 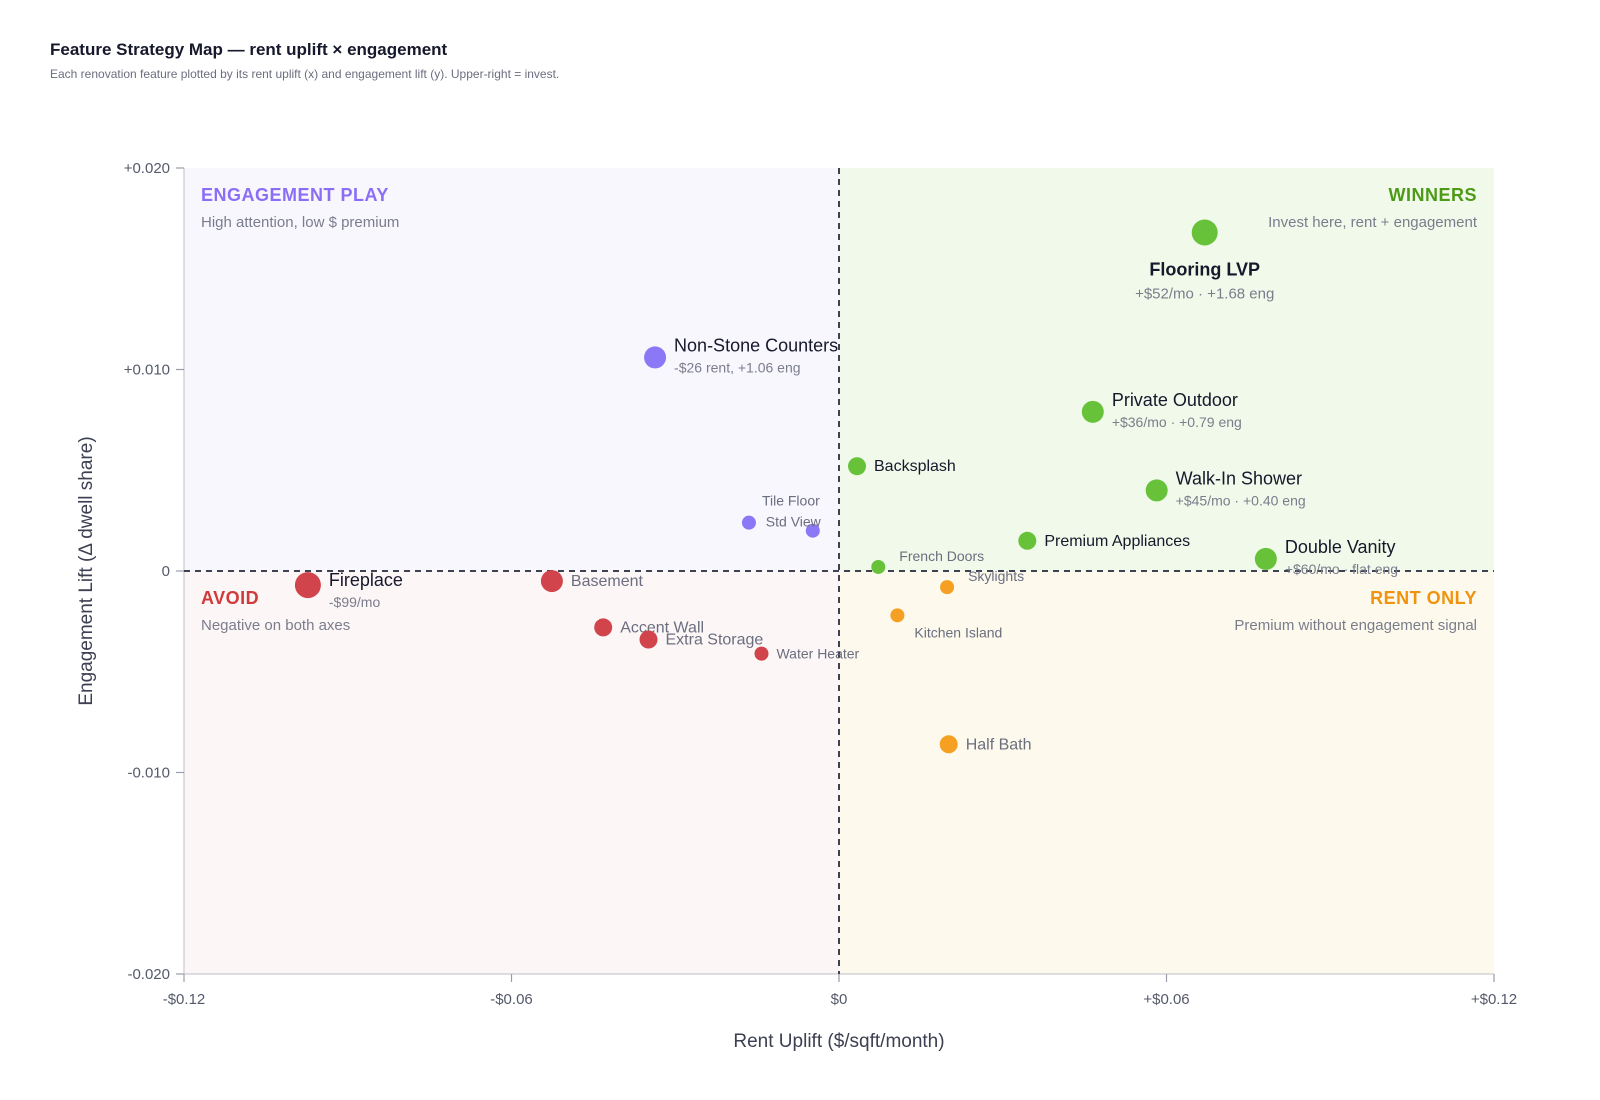 I want to click on point-french-doors: French Doors, so click(x=927, y=561).